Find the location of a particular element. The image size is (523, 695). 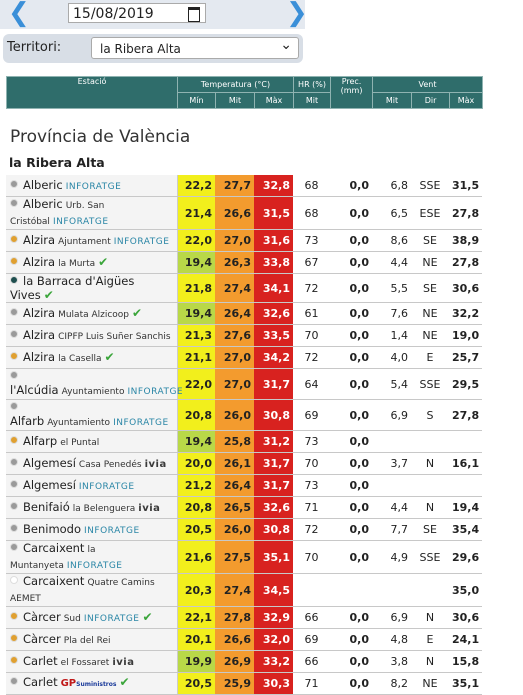

territori-select: la Ribera Alta is located at coordinates (195, 46).